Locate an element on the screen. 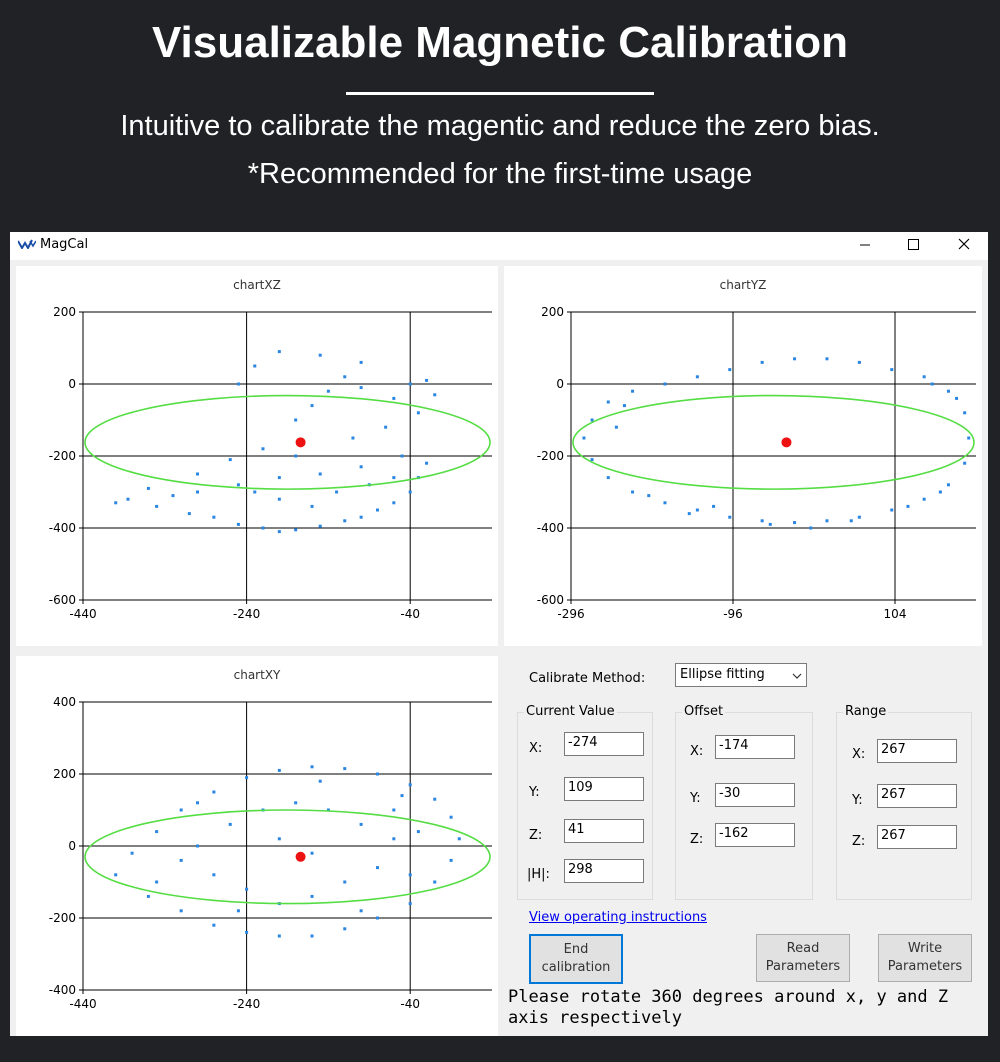  banner-divider is located at coordinates (500, 93).